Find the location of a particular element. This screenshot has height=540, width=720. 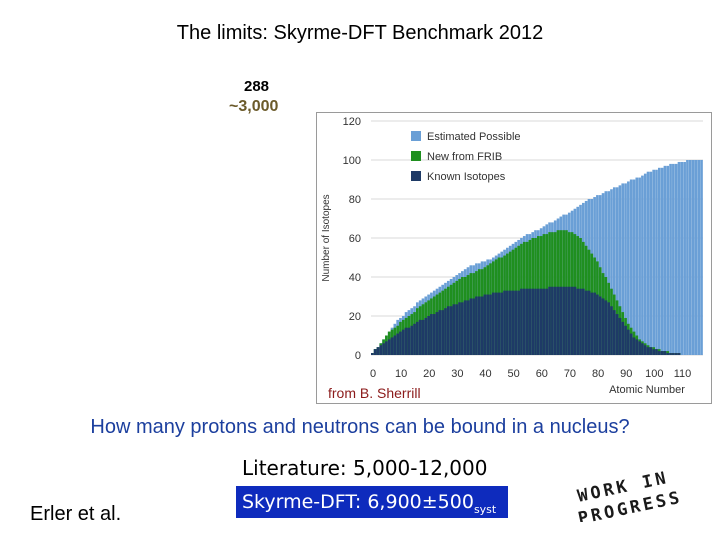

legend-label: New from FRIB is located at coordinates (464, 157).